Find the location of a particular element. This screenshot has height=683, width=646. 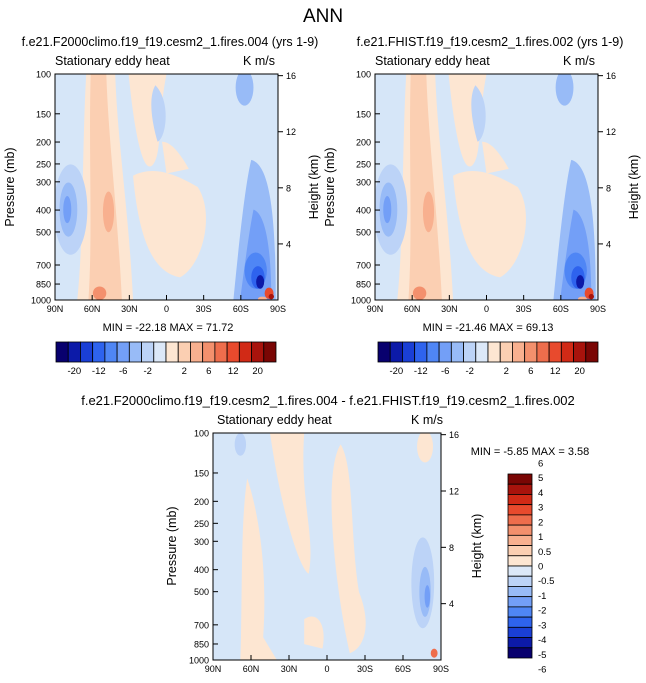

colorbar-label: 5 is located at coordinates (540, 478).